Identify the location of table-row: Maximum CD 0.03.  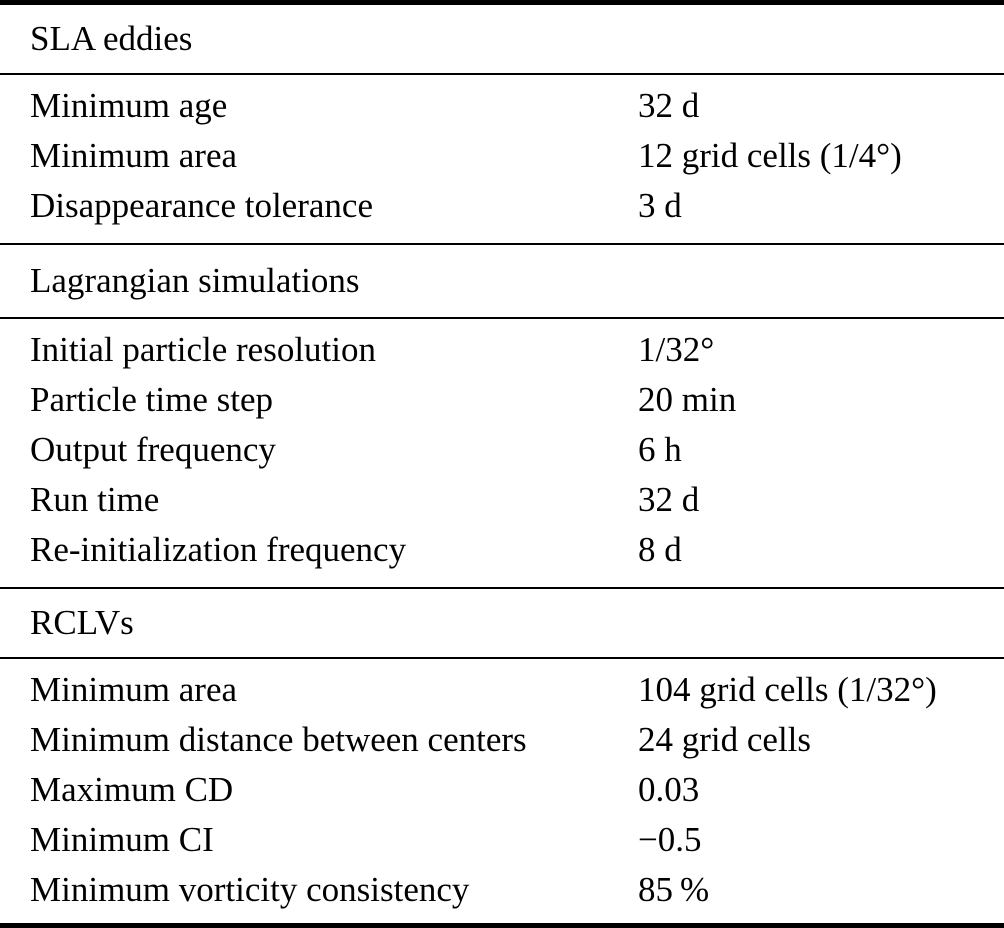
(502, 790).